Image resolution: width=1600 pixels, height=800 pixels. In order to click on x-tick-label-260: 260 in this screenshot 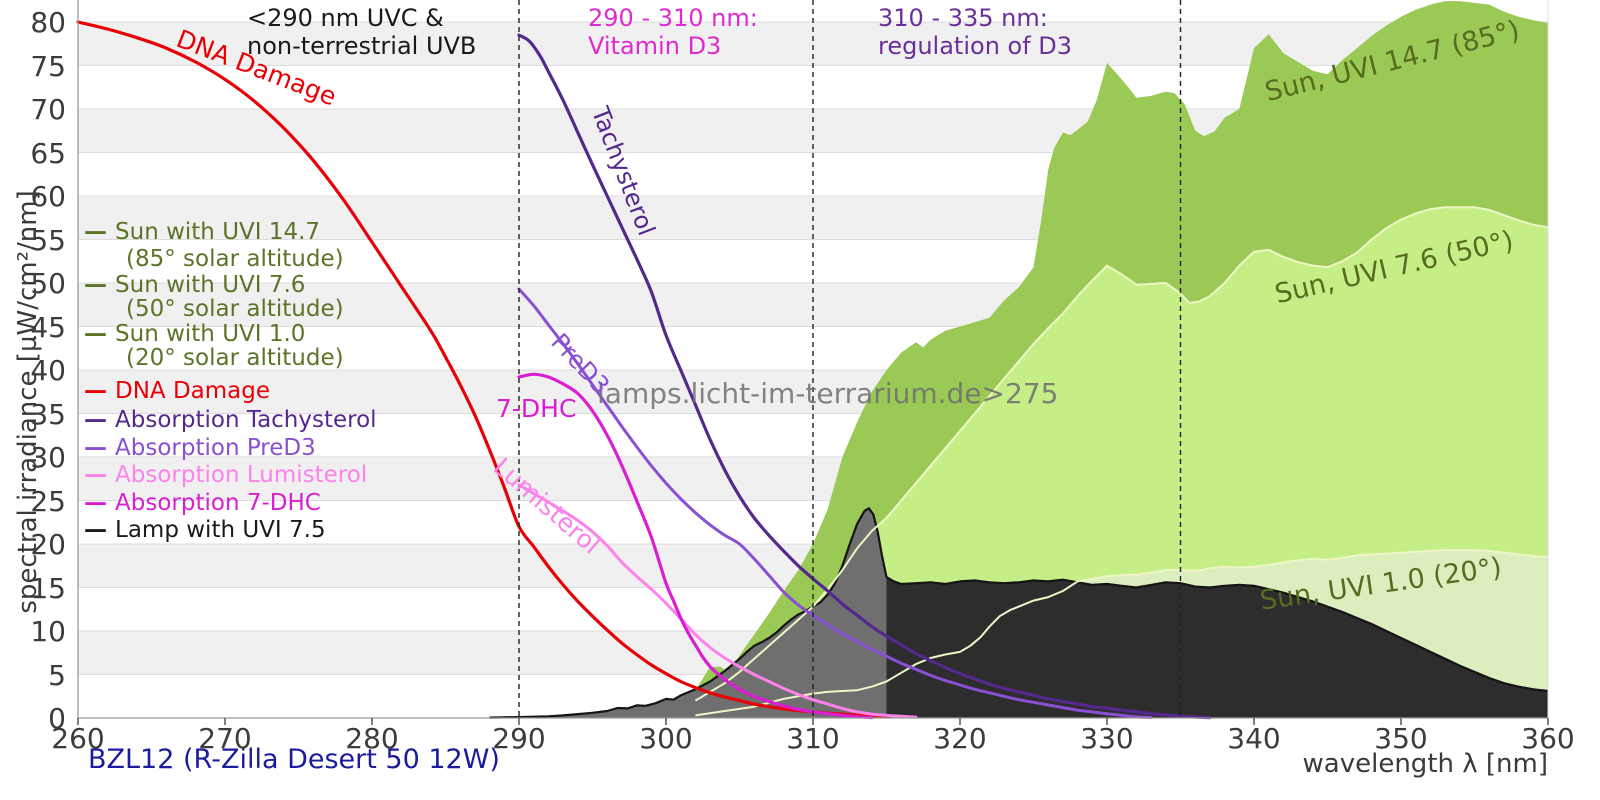, I will do `click(78, 738)`.